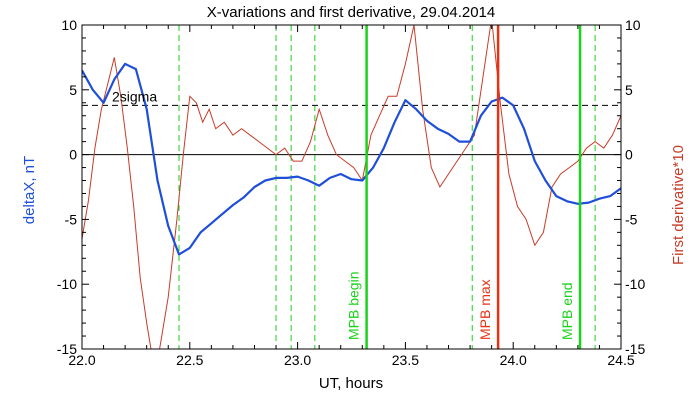  Describe the element at coordinates (67, 284) in the screenshot. I see `y-tick-label-left-4: -10` at that location.